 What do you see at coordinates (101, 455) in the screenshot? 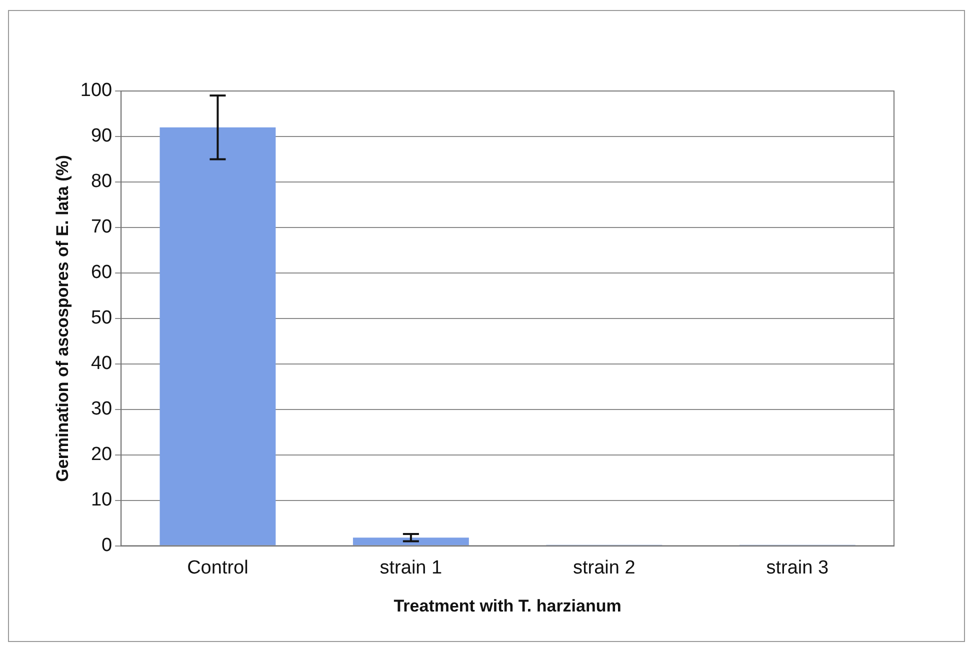
I see `y-tick-label: 20` at bounding box center [101, 455].